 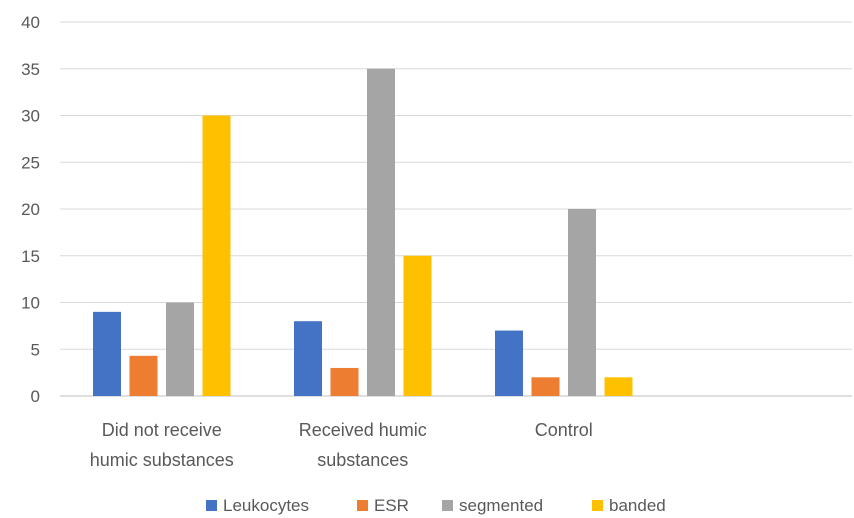 What do you see at coordinates (362, 505) in the screenshot?
I see `legend-swatch-esr` at bounding box center [362, 505].